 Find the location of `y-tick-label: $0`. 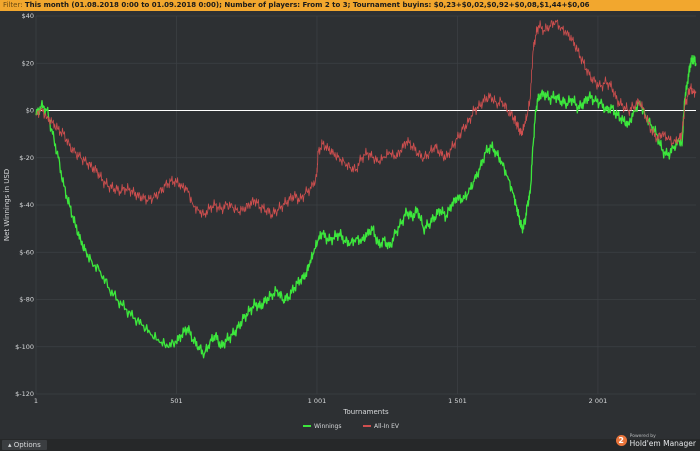

y-tick-label: $0 is located at coordinates (30, 111).